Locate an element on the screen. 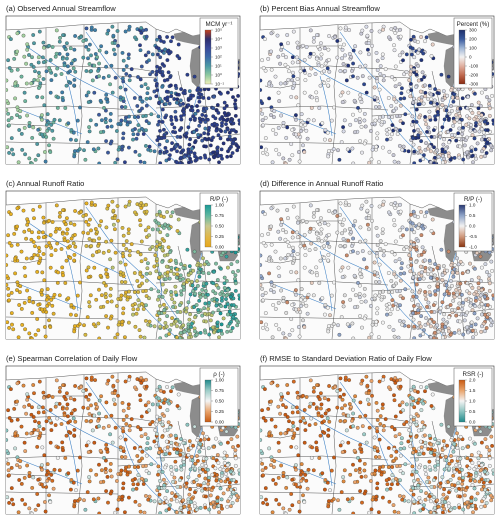 This screenshot has width=500, height=516. legend-e: ρ (-)1.000.750.500.250.00 is located at coordinates (219, 397).